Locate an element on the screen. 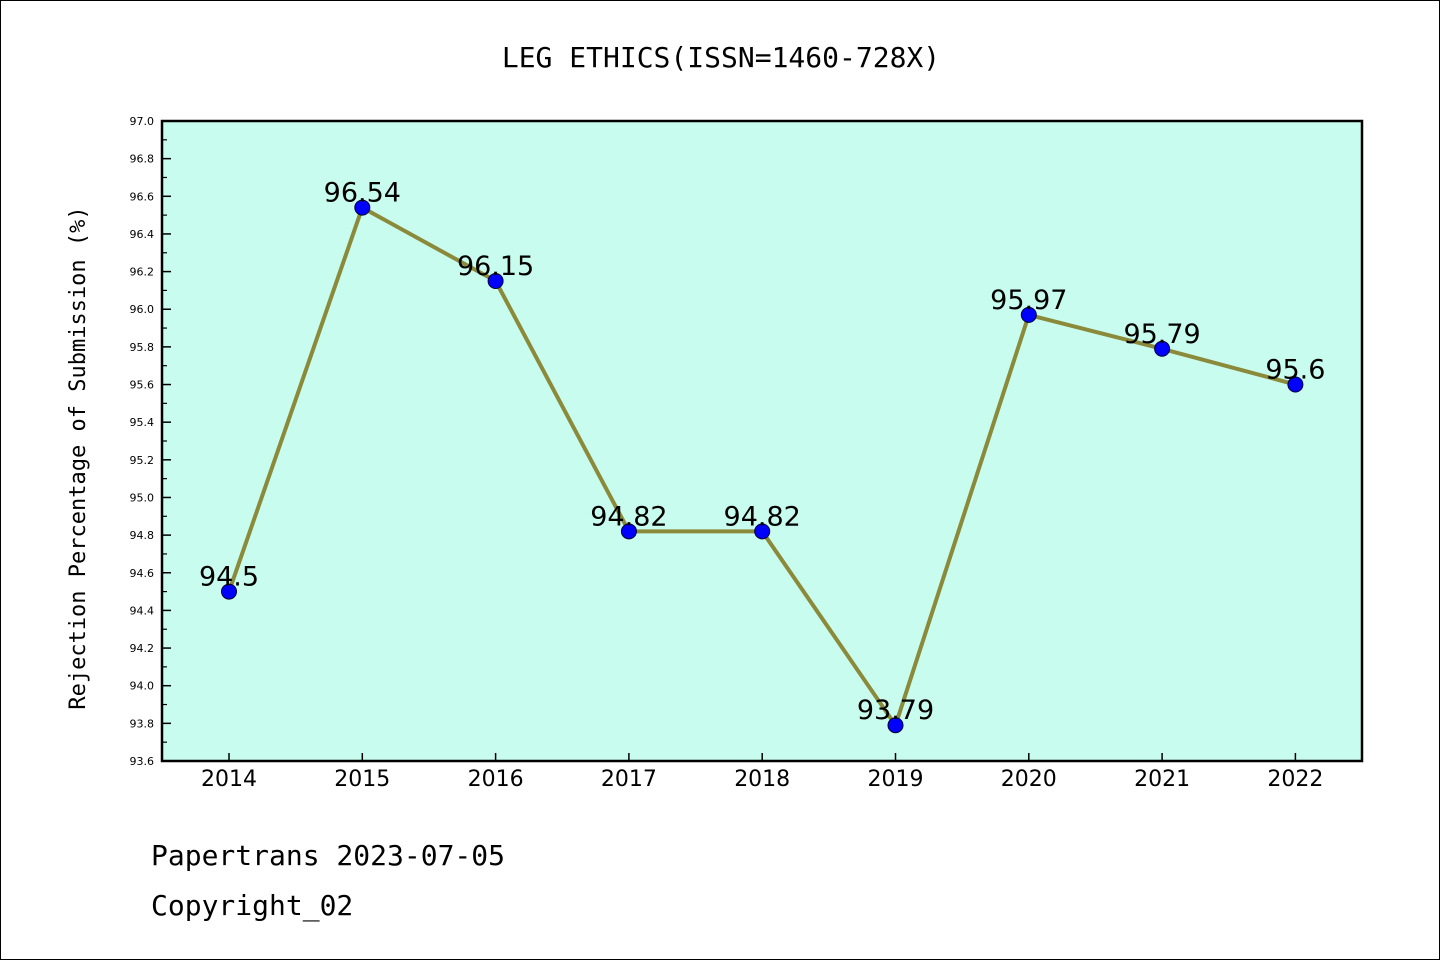  y-tick-label: 96.4 is located at coordinates (142, 234).